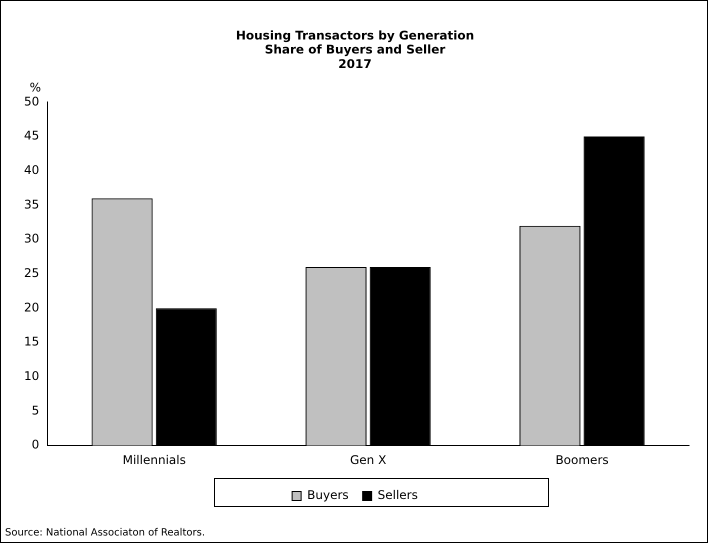 The image size is (708, 543). I want to click on text: 2017, so click(355, 64).